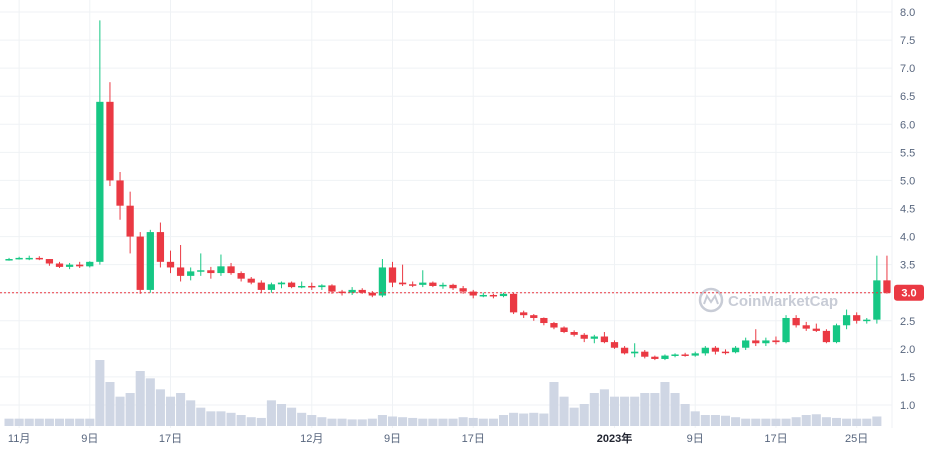 This screenshot has width=929, height=450. What do you see at coordinates (907, 378) in the screenshot?
I see `y-tick-label: 1.5` at bounding box center [907, 378].